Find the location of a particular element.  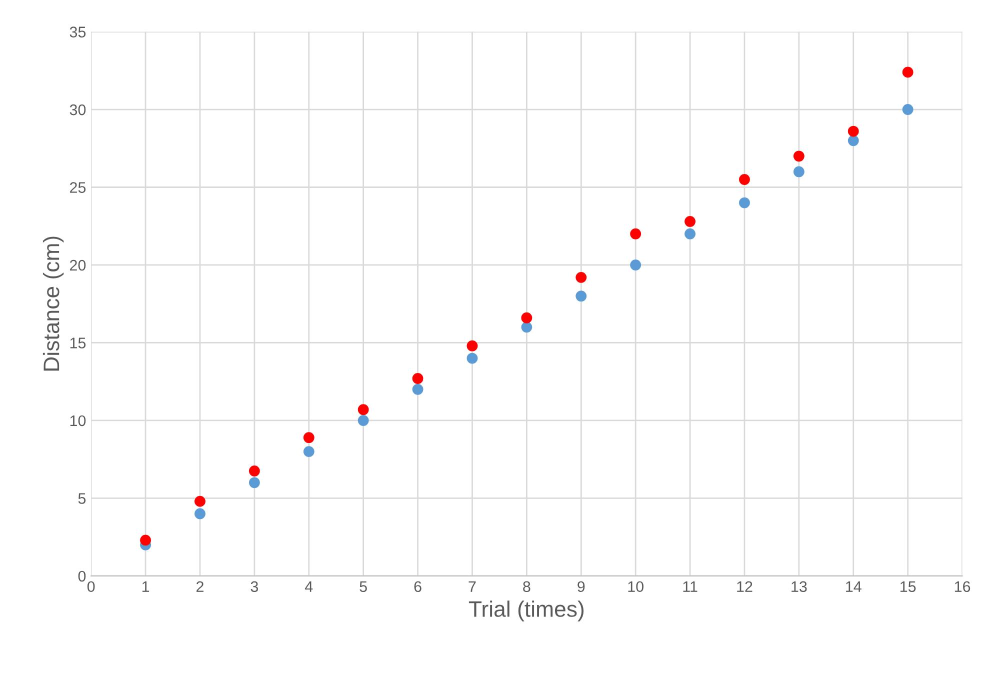

x-tick-label: 7 is located at coordinates (472, 586).